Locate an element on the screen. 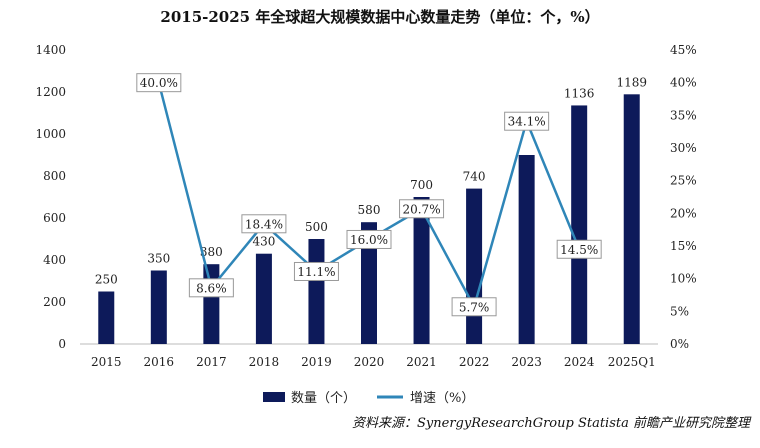  line-data-label: 34.1% is located at coordinates (527, 122).